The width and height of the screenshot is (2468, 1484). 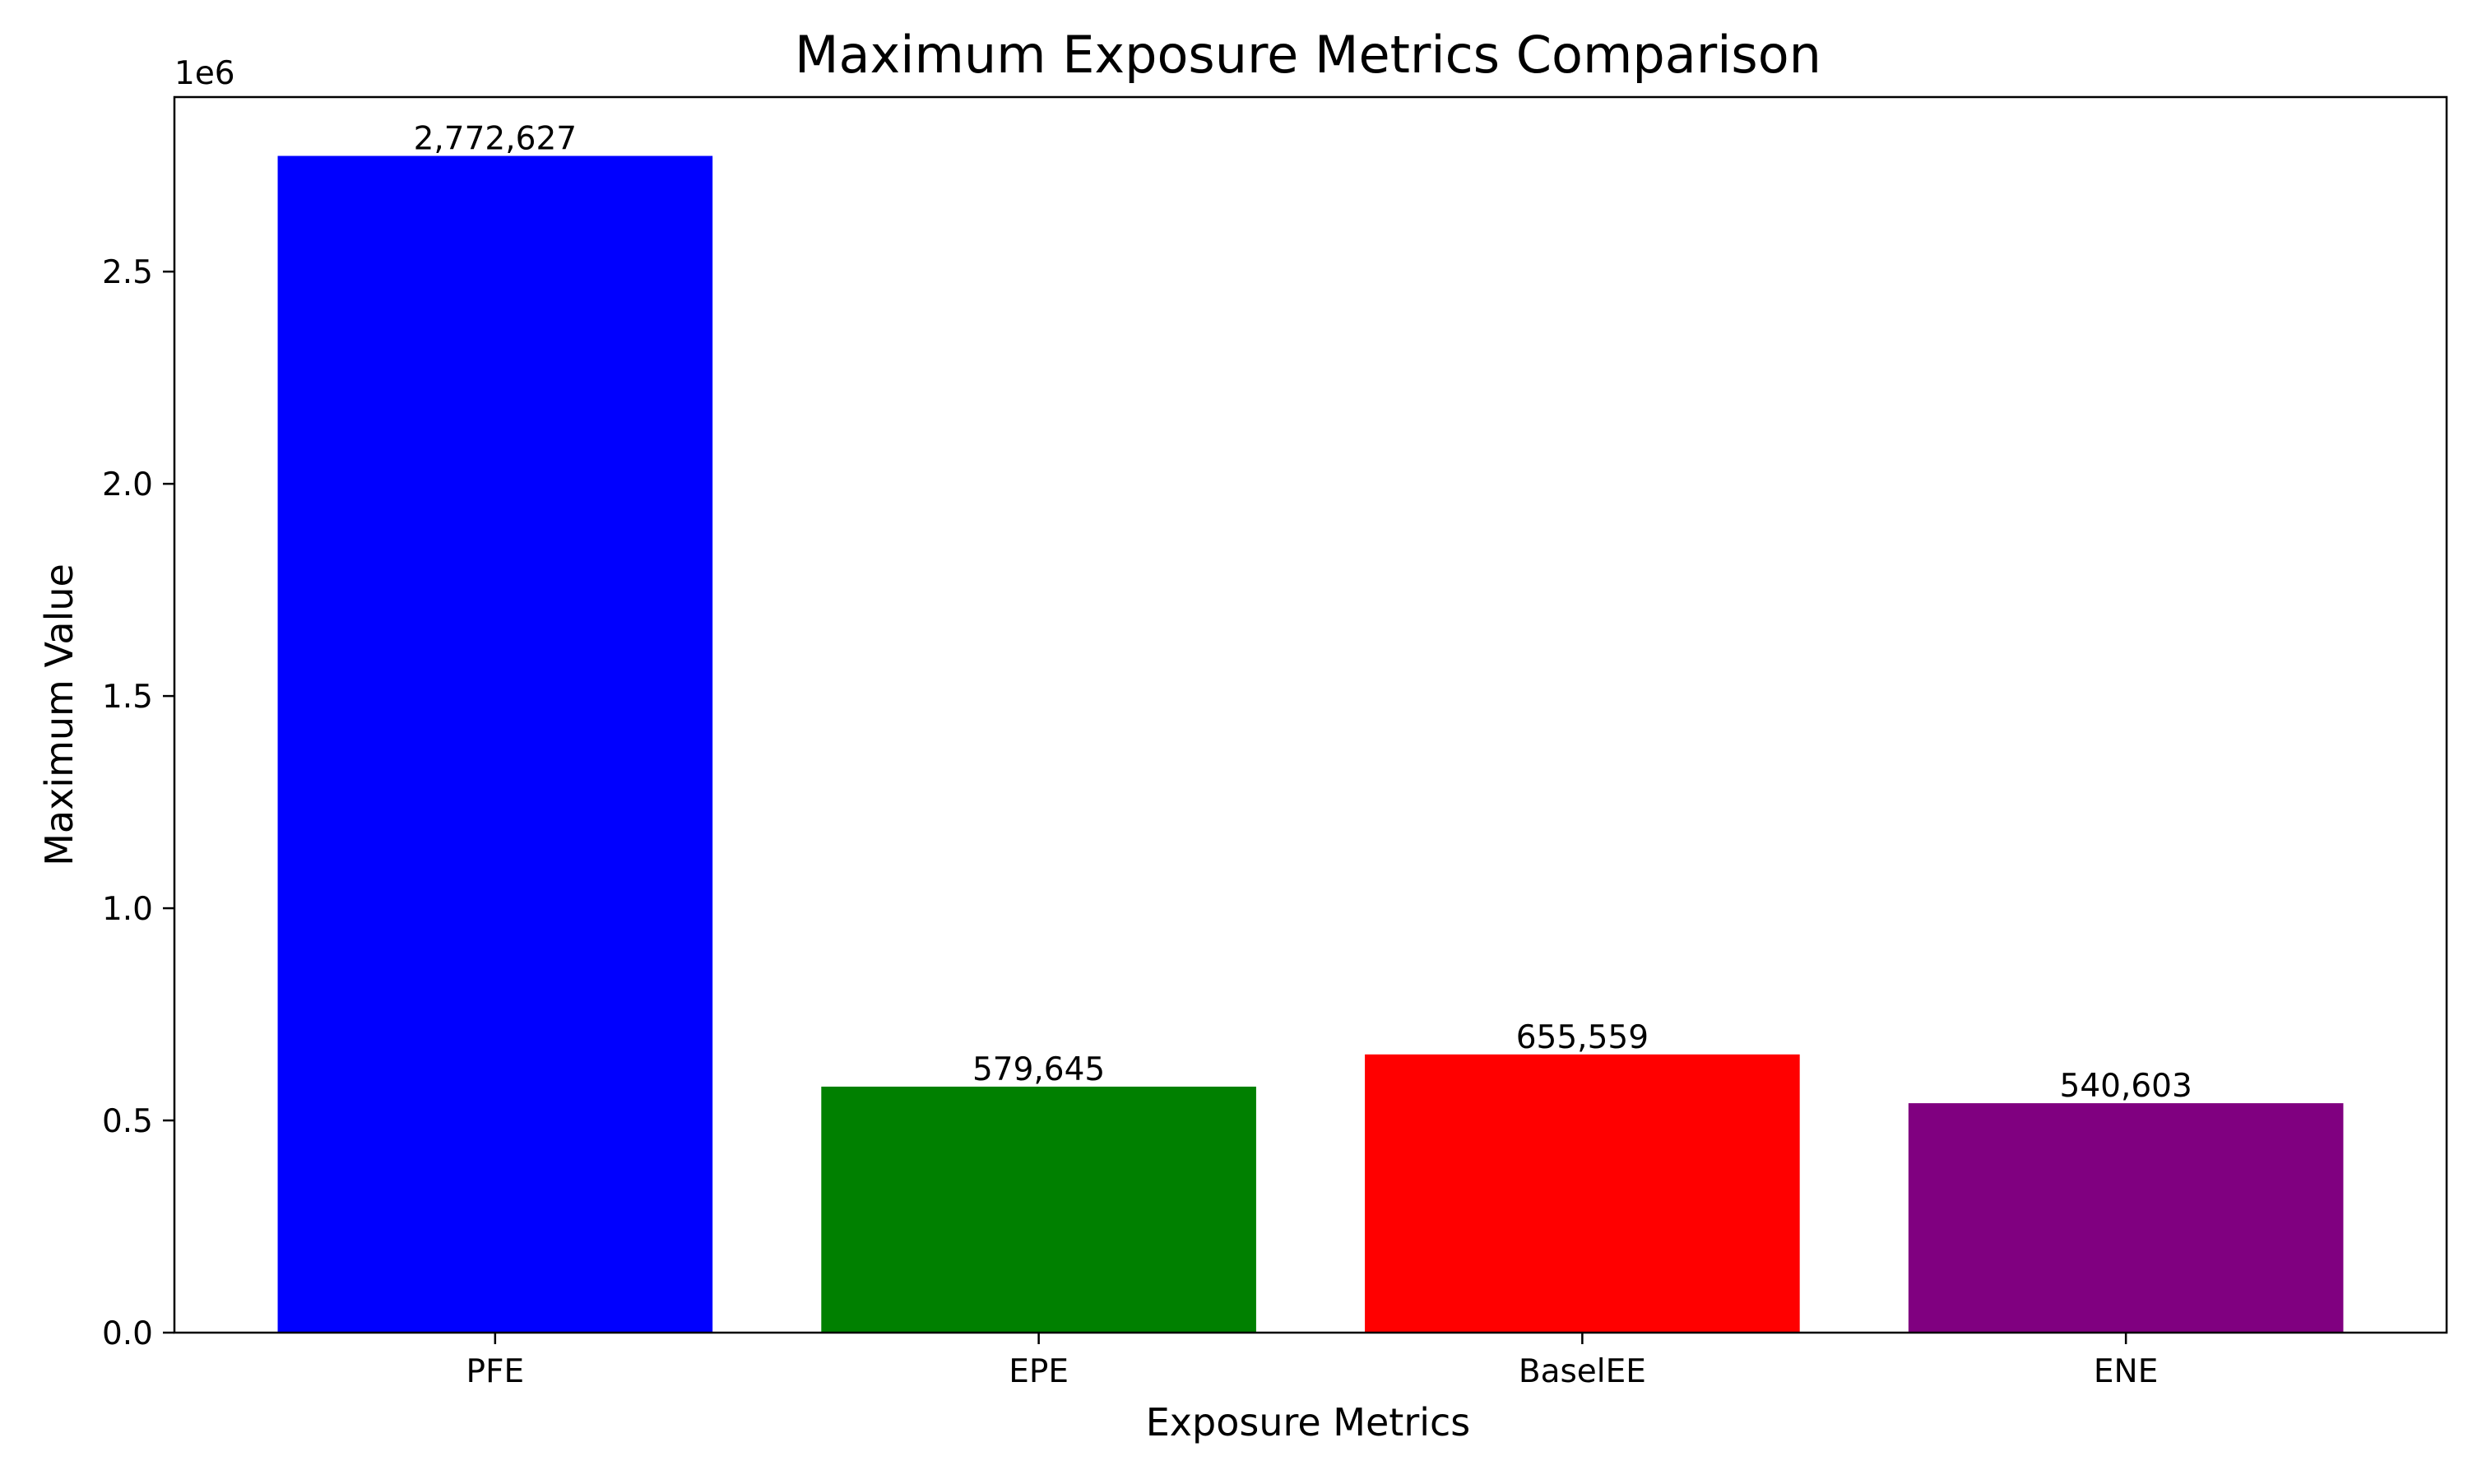 I want to click on x-tick-label: PFE, so click(x=495, y=1371).